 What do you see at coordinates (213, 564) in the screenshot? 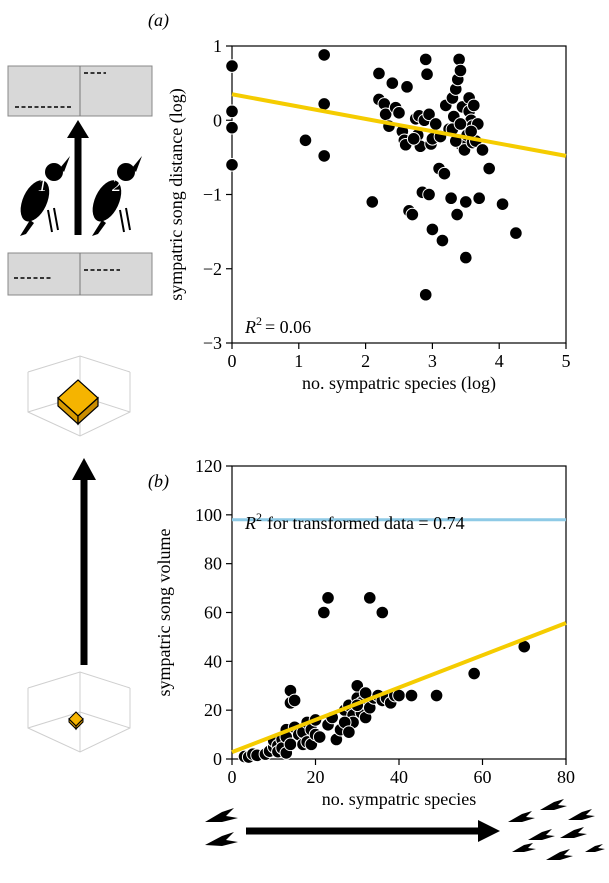
I see `y-tick-label: 80` at bounding box center [213, 564].